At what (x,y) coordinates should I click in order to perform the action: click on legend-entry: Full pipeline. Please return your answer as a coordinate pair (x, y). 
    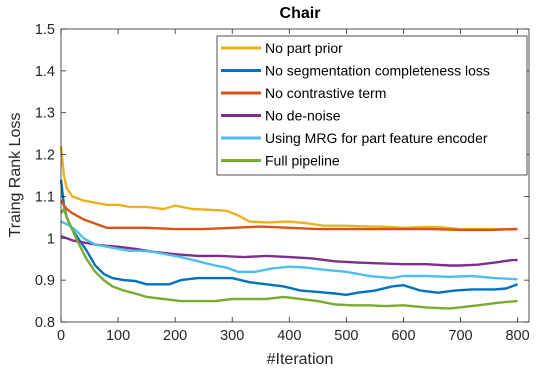
    Looking at the image, I should click on (302, 161).